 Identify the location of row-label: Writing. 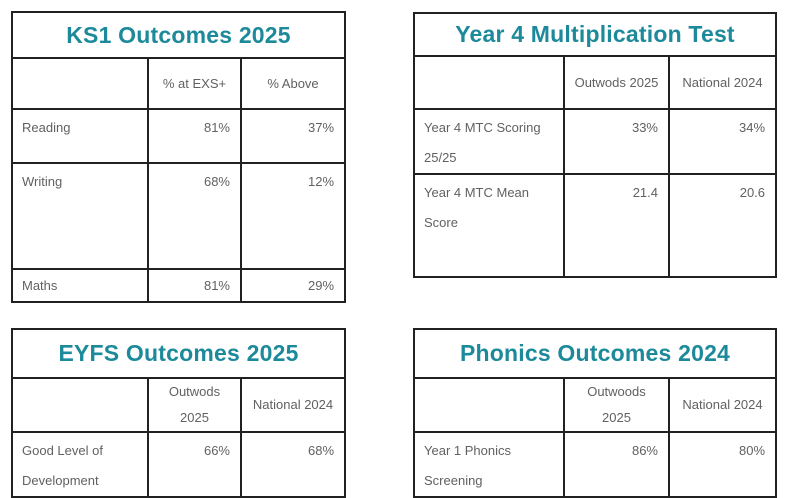
(80, 216).